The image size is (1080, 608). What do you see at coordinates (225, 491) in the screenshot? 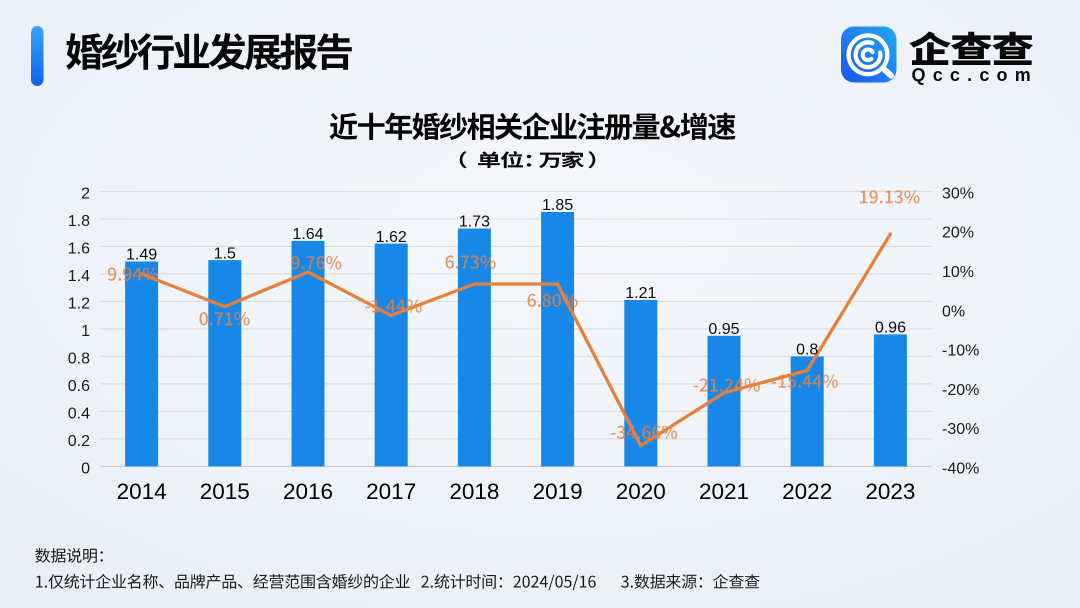
I see `svg-text: 2015` at bounding box center [225, 491].